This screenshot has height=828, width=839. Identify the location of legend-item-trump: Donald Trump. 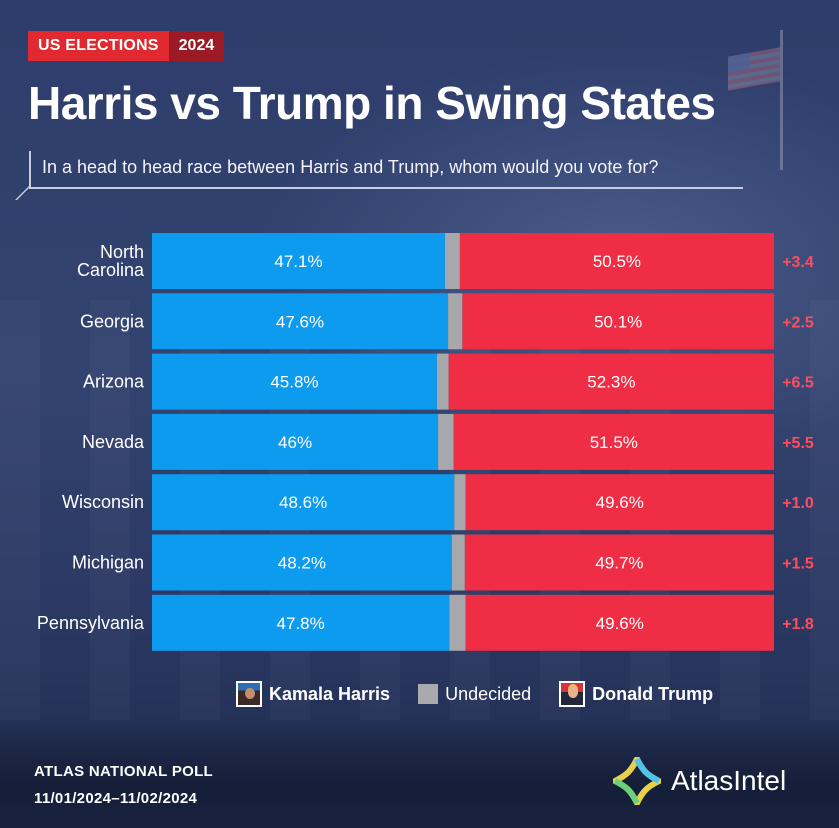
(636, 694).